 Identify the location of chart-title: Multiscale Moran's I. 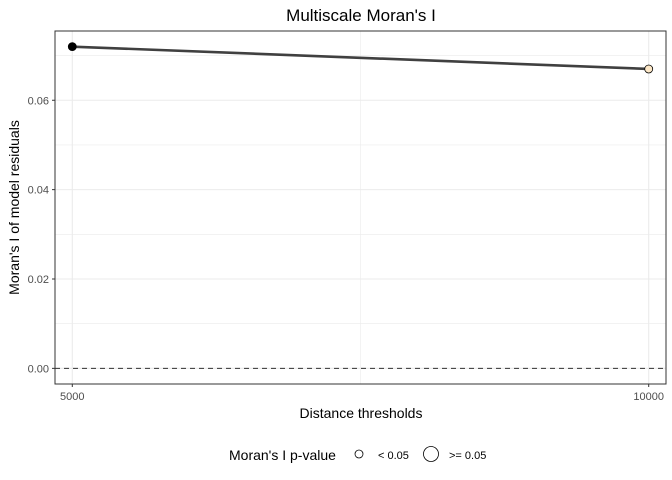
(361, 15).